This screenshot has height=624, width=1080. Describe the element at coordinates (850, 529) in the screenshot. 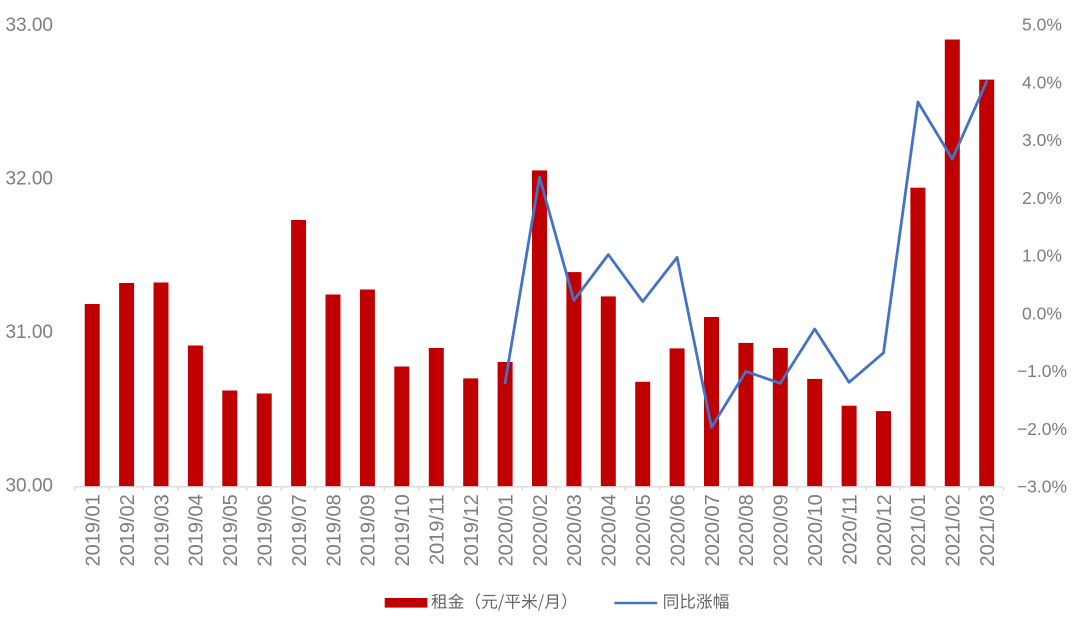

I see `svg-text: 2020/11` at that location.